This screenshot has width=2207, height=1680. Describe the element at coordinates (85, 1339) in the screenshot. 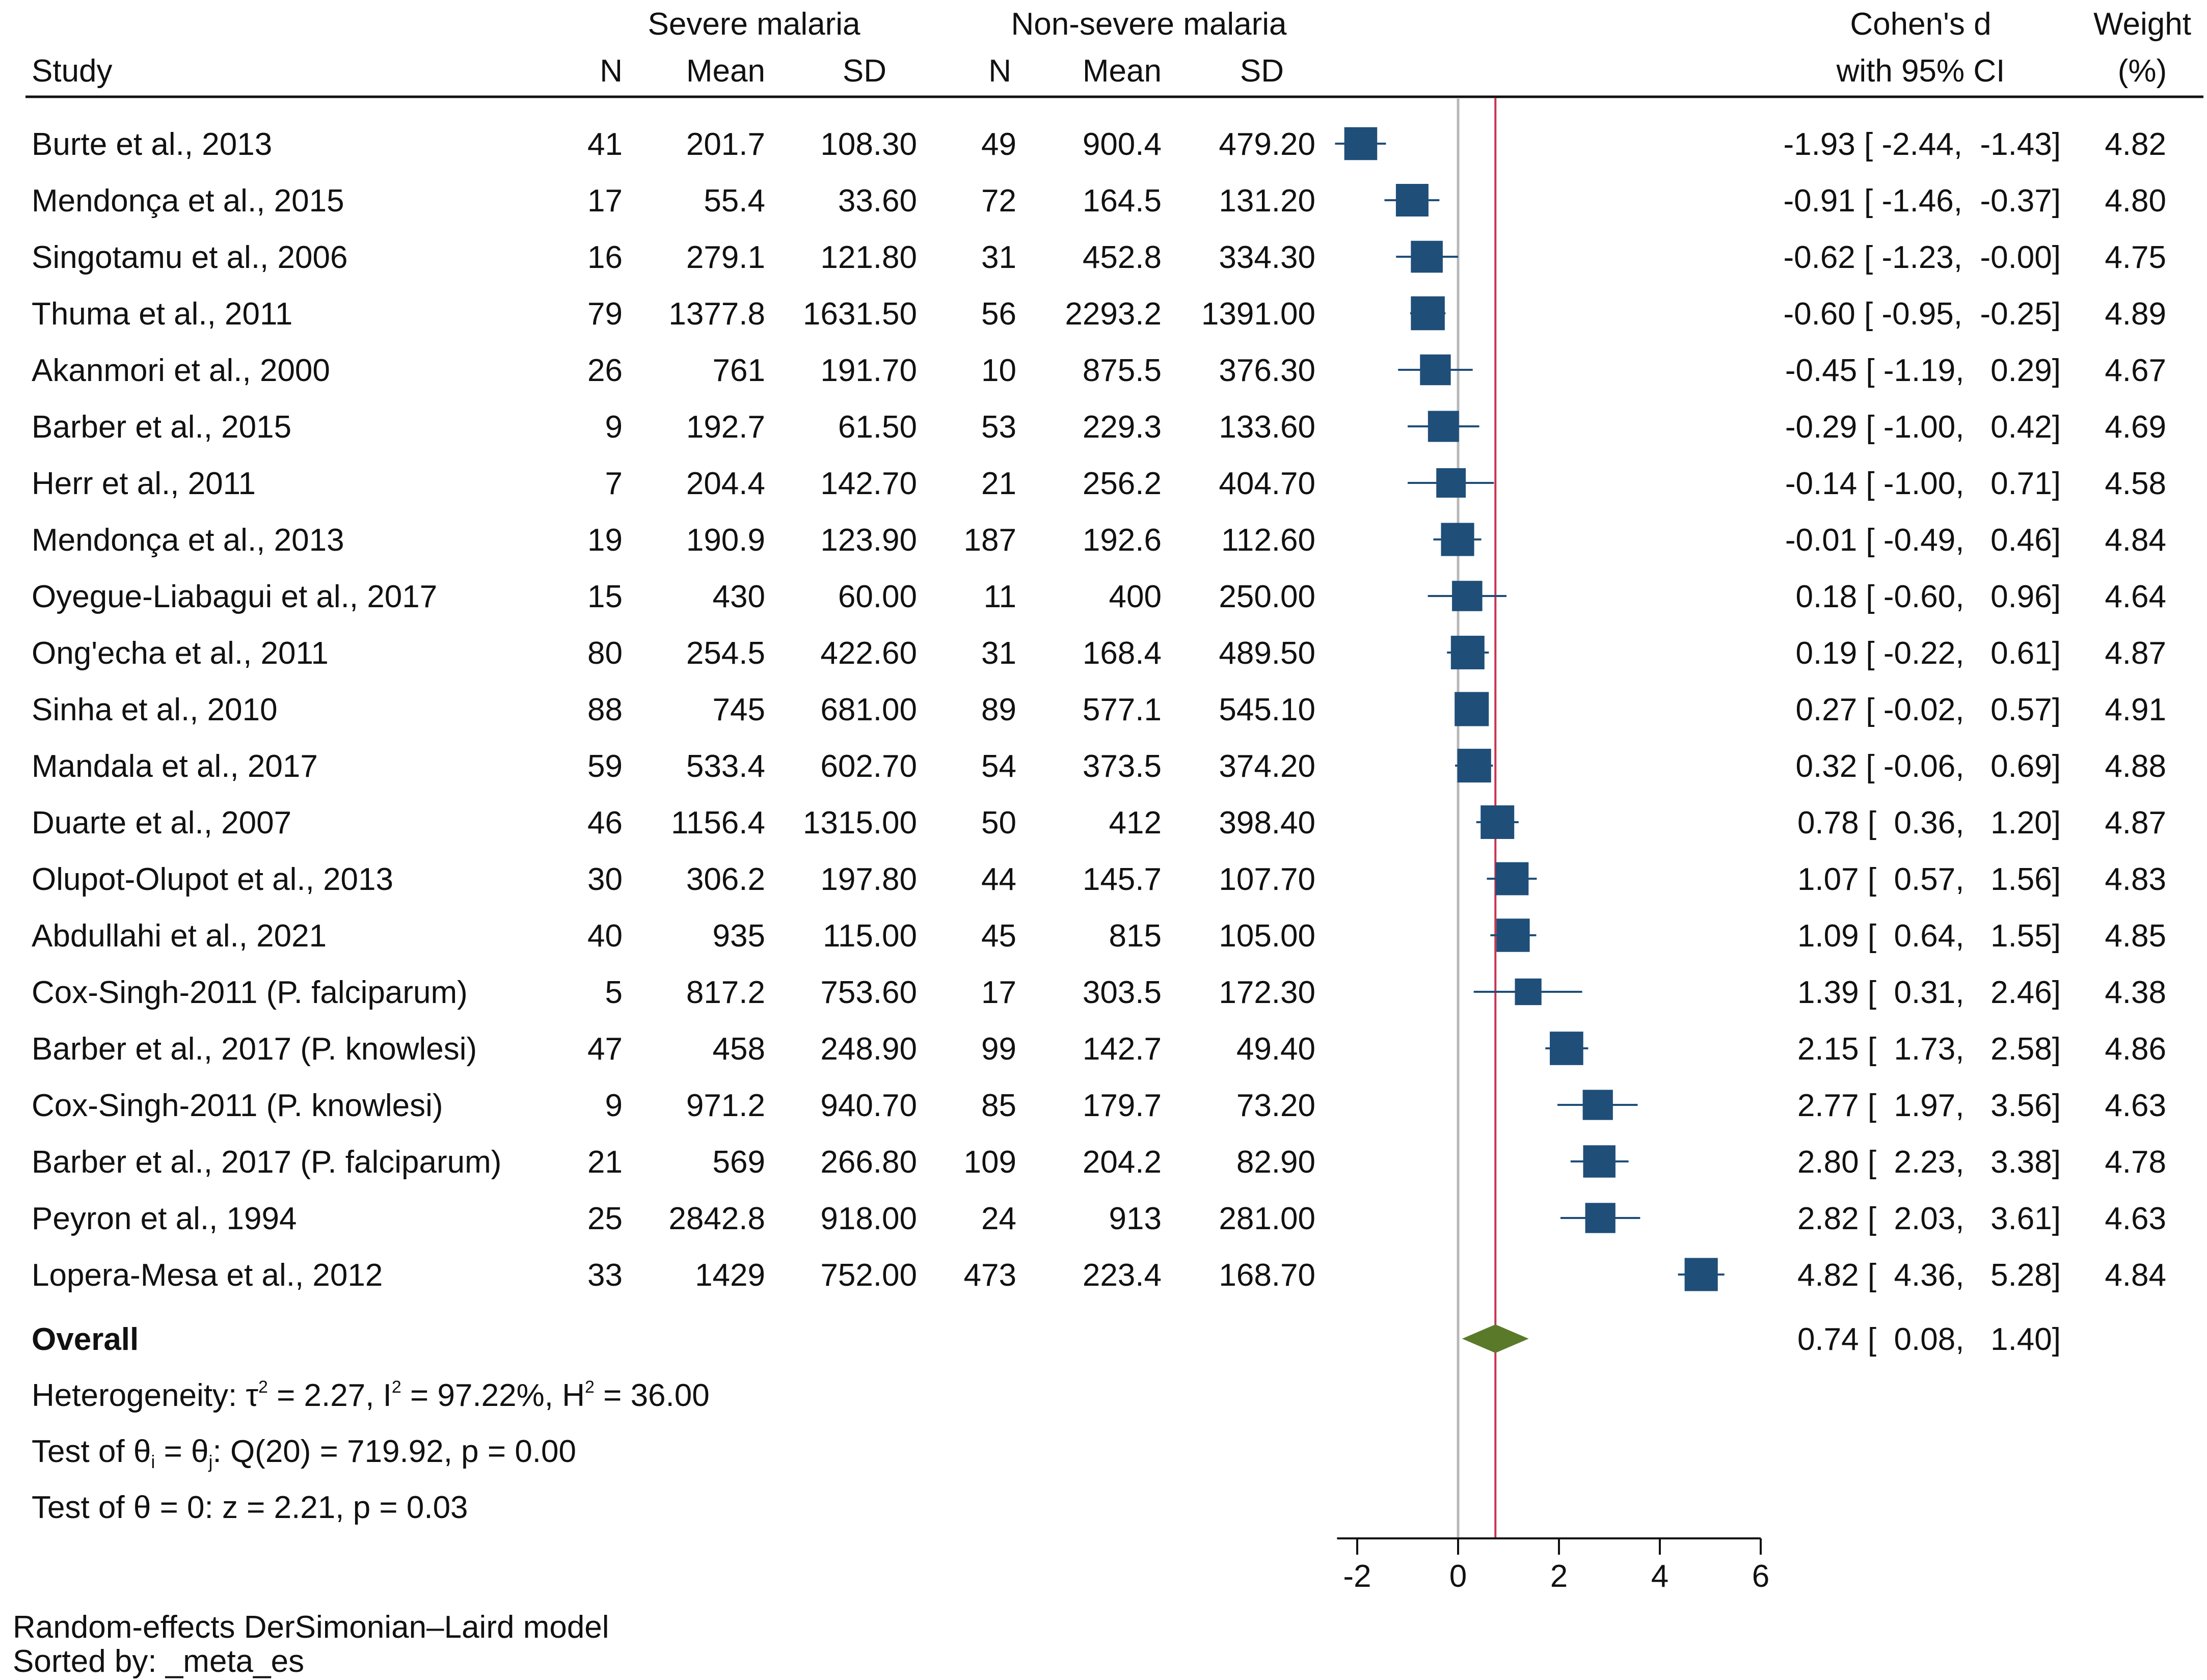

I see `overall-label: Overall` at that location.